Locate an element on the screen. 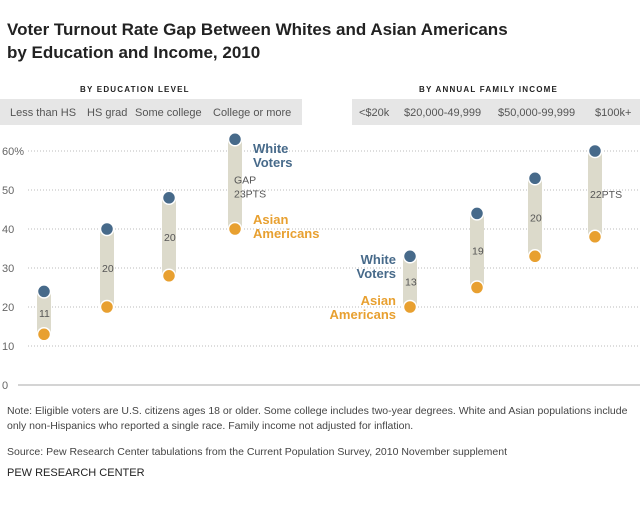 The width and height of the screenshot is (640, 507). brand-label: PEW RESEARCH CENTER is located at coordinates (76, 473).